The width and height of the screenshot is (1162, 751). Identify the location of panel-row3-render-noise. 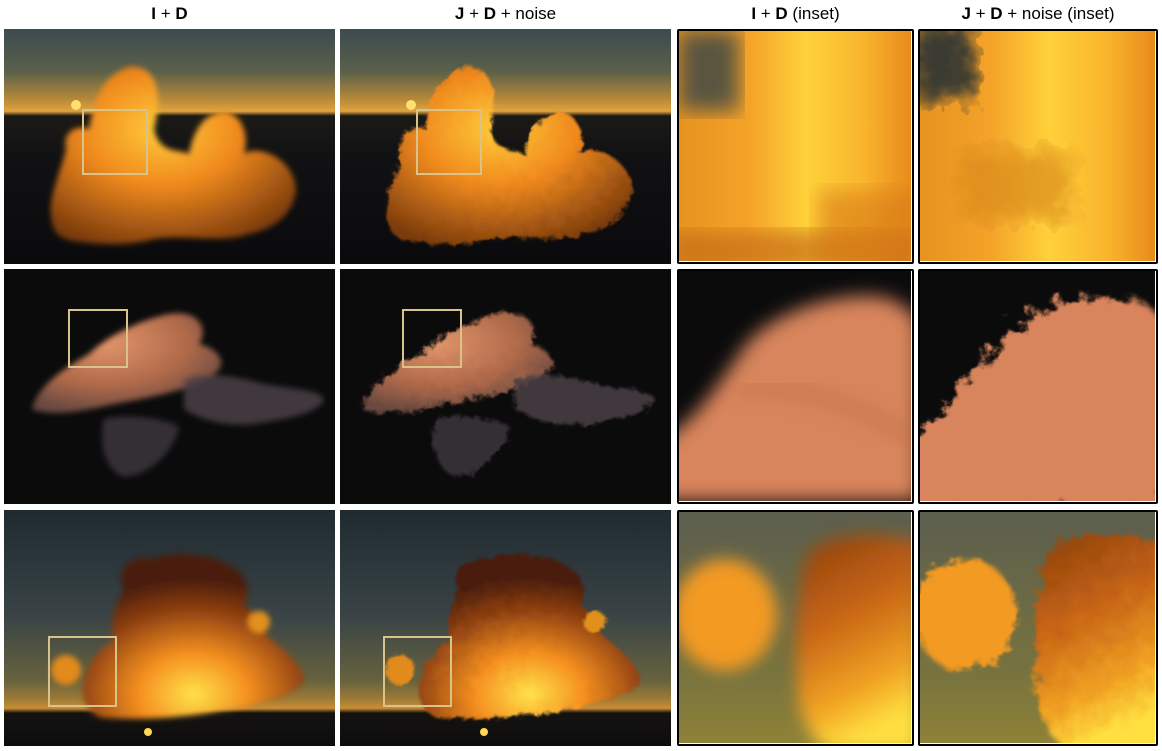
(505, 628).